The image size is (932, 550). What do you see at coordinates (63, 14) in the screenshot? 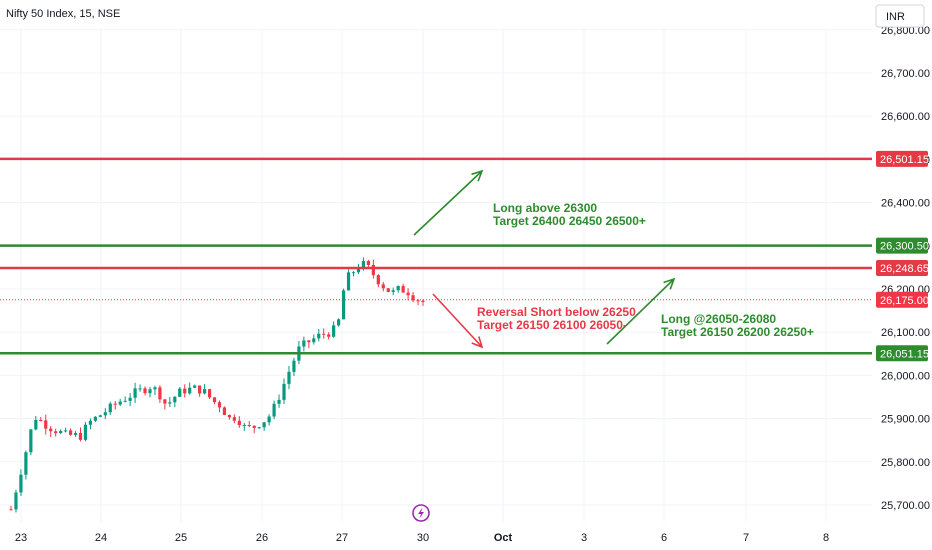
I see `chart-title: Nifty 50 Index, 15, NSE` at bounding box center [63, 14].